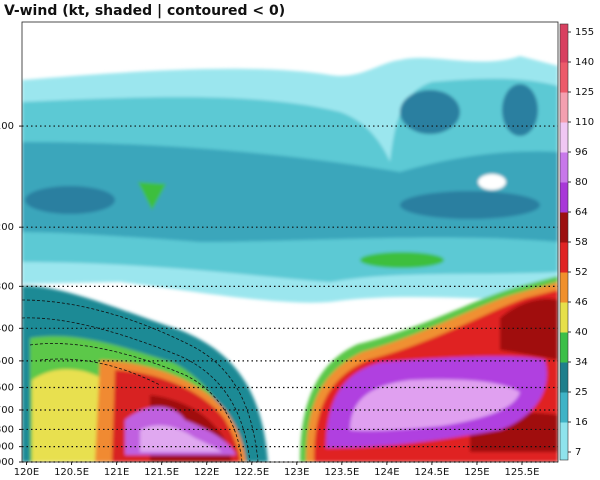  Describe the element at coordinates (7, 387) in the screenshot. I see `y-tick-label: 600` at that location.